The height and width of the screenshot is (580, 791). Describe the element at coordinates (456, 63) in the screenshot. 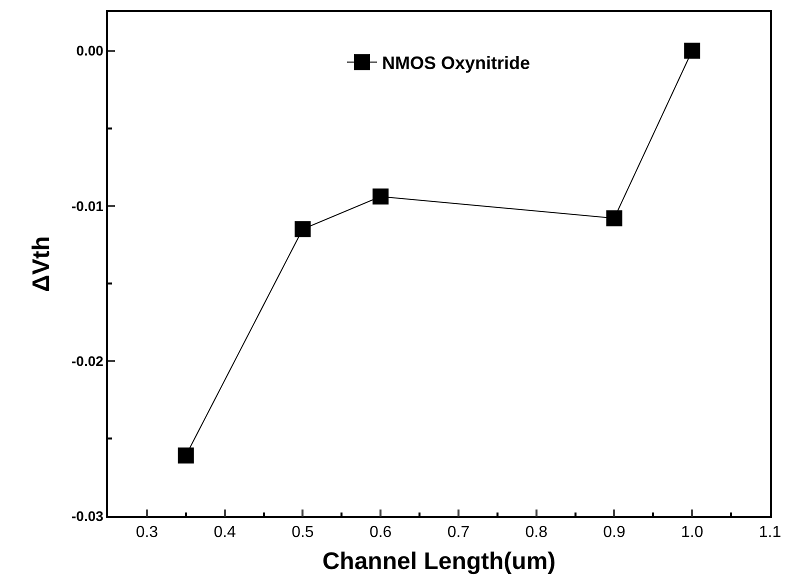

I see `legend-label: NMOS Oxynitride` at that location.